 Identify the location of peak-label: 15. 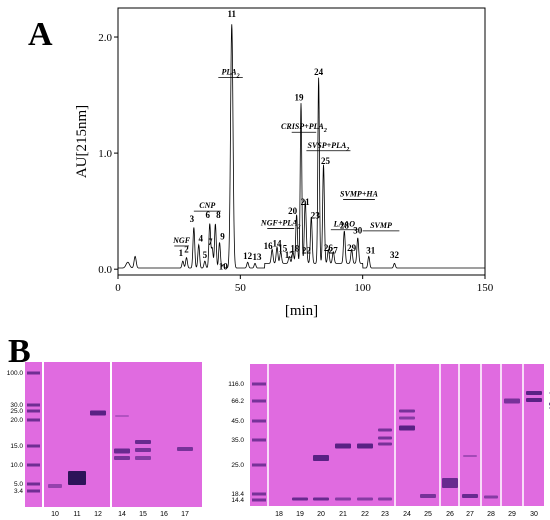
(283, 248).